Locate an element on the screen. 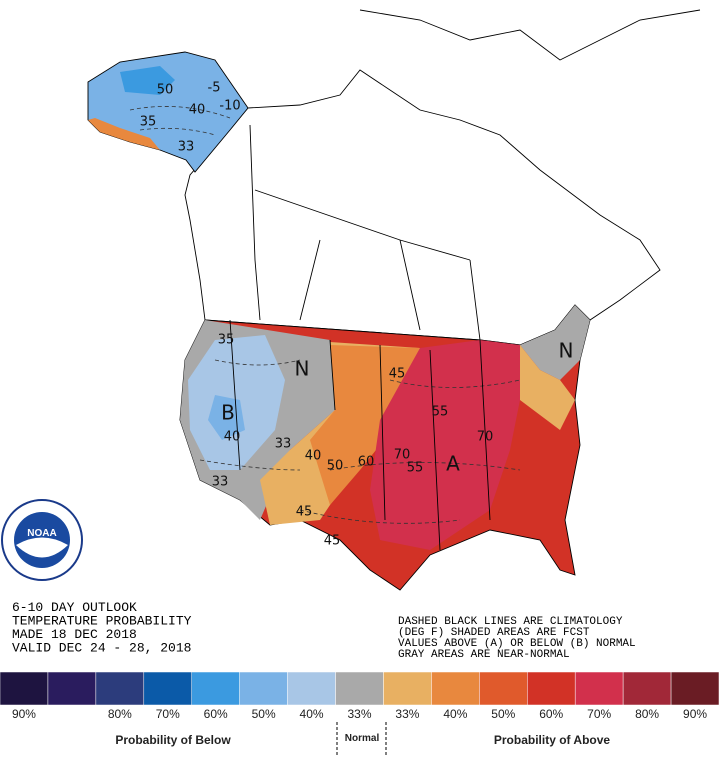 This screenshot has width=719, height=760. state-lines is located at coordinates (360, 435).